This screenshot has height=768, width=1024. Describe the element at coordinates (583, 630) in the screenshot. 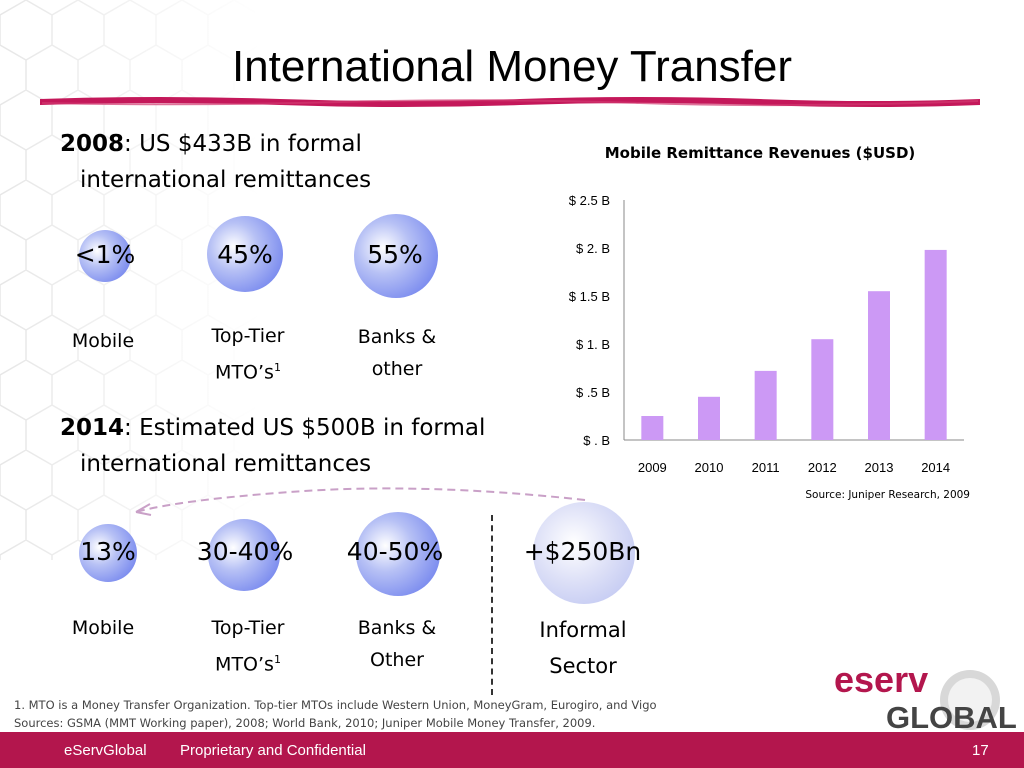

I see `label-informal-2014-line1: Informal` at that location.